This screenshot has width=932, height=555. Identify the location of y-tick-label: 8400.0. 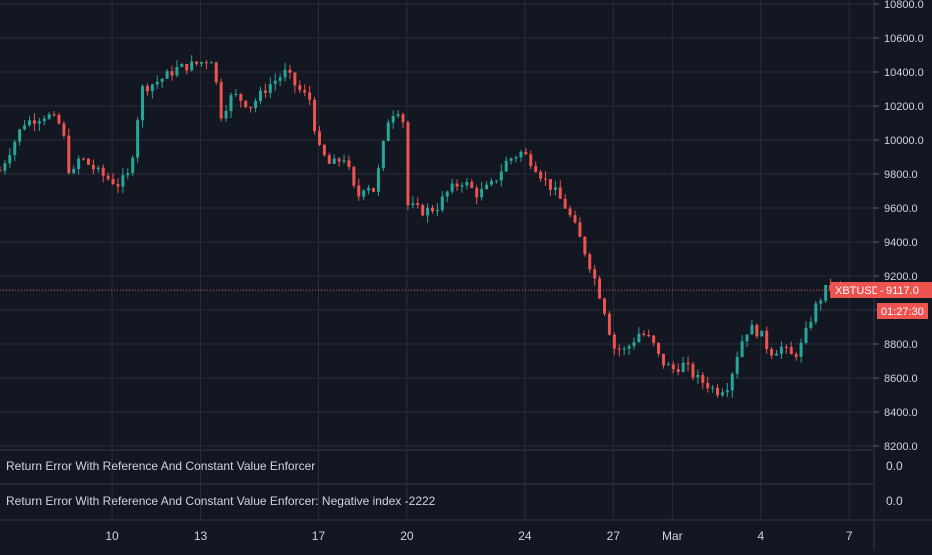
(901, 413).